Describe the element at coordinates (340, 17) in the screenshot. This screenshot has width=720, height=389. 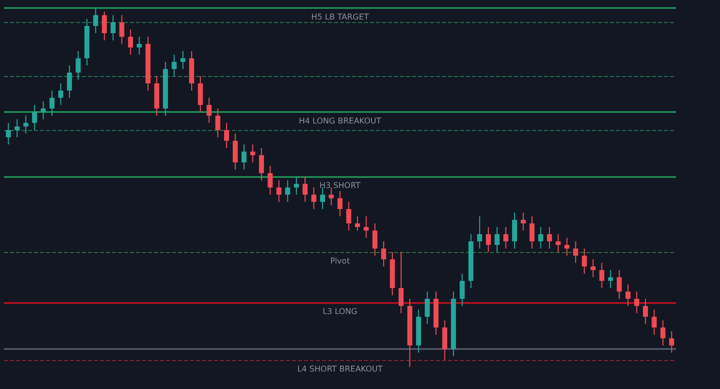
I see `ref-line-label: H5 LB TARGET` at that location.